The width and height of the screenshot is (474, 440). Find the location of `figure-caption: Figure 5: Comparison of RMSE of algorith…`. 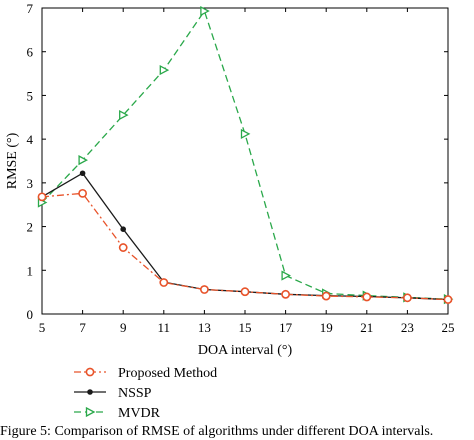

figure-caption: Figure 5: Comparison of RMSE of algorith… is located at coordinates (217, 431).